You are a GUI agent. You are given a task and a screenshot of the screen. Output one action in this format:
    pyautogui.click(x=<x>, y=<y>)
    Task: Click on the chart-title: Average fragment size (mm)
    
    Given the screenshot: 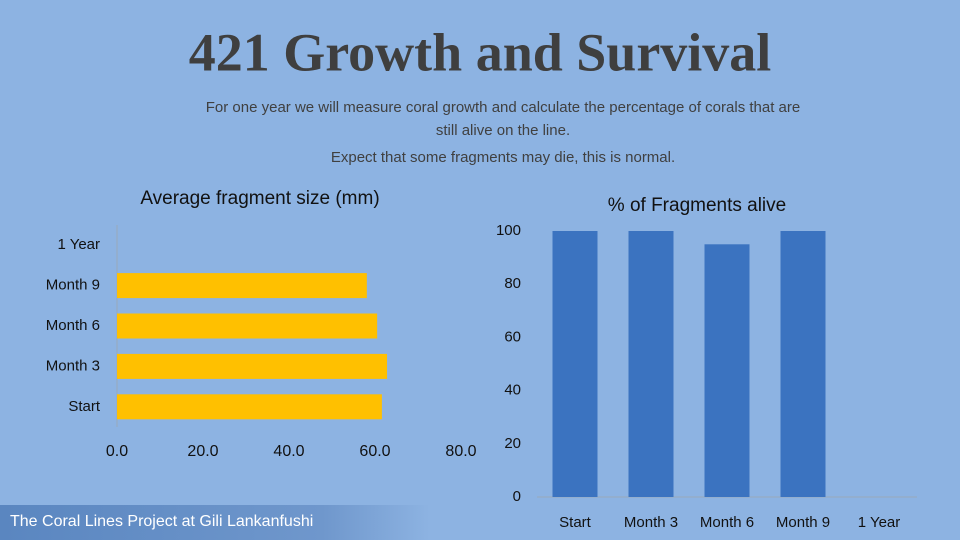 What is the action you would take?
    pyautogui.click(x=259, y=198)
    